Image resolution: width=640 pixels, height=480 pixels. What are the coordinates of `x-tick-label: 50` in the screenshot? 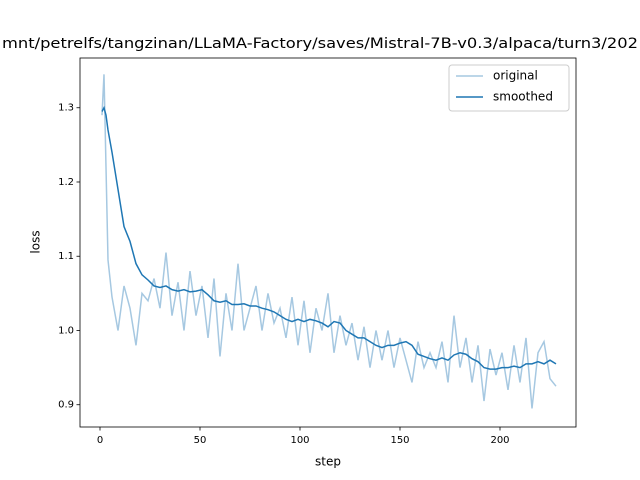 It's located at (200, 440).